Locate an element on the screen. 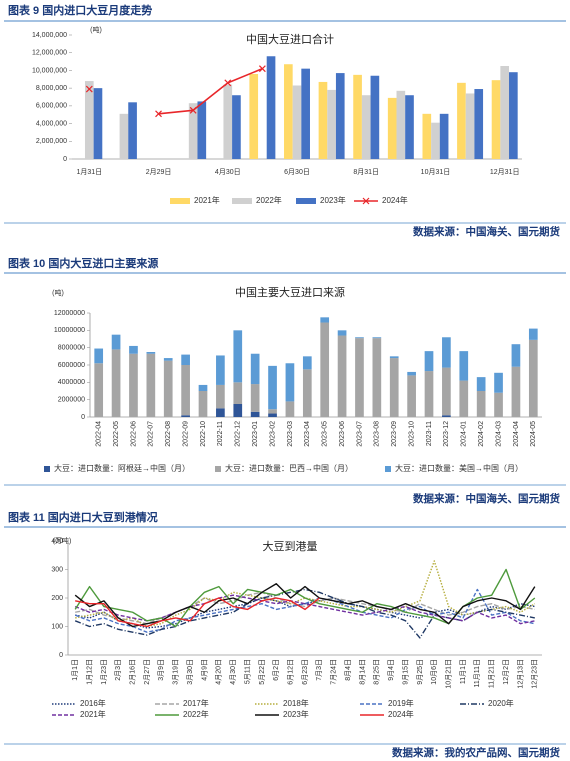  legend-swatch is located at coordinates (180, 201).